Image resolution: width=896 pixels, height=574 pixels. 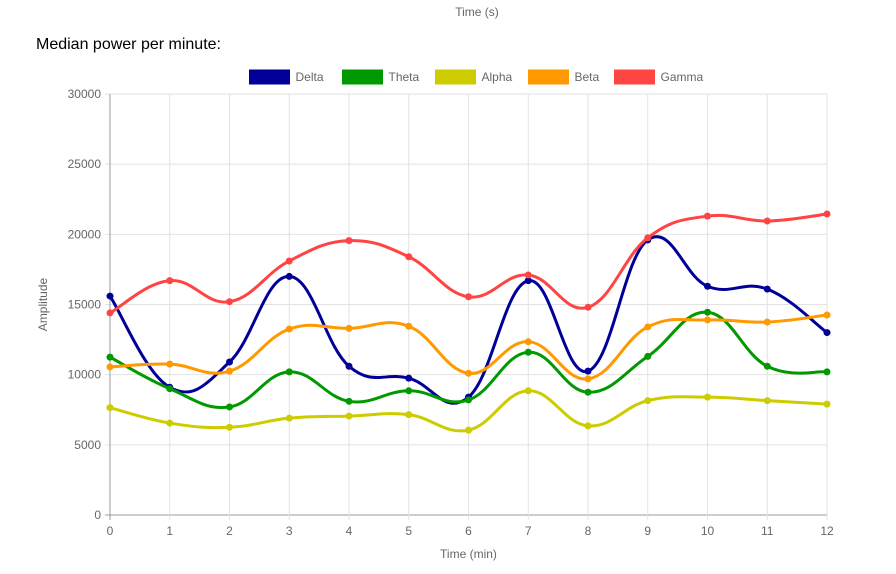 What do you see at coordinates (87, 445) in the screenshot?
I see `y-tick-label: 5000` at bounding box center [87, 445].